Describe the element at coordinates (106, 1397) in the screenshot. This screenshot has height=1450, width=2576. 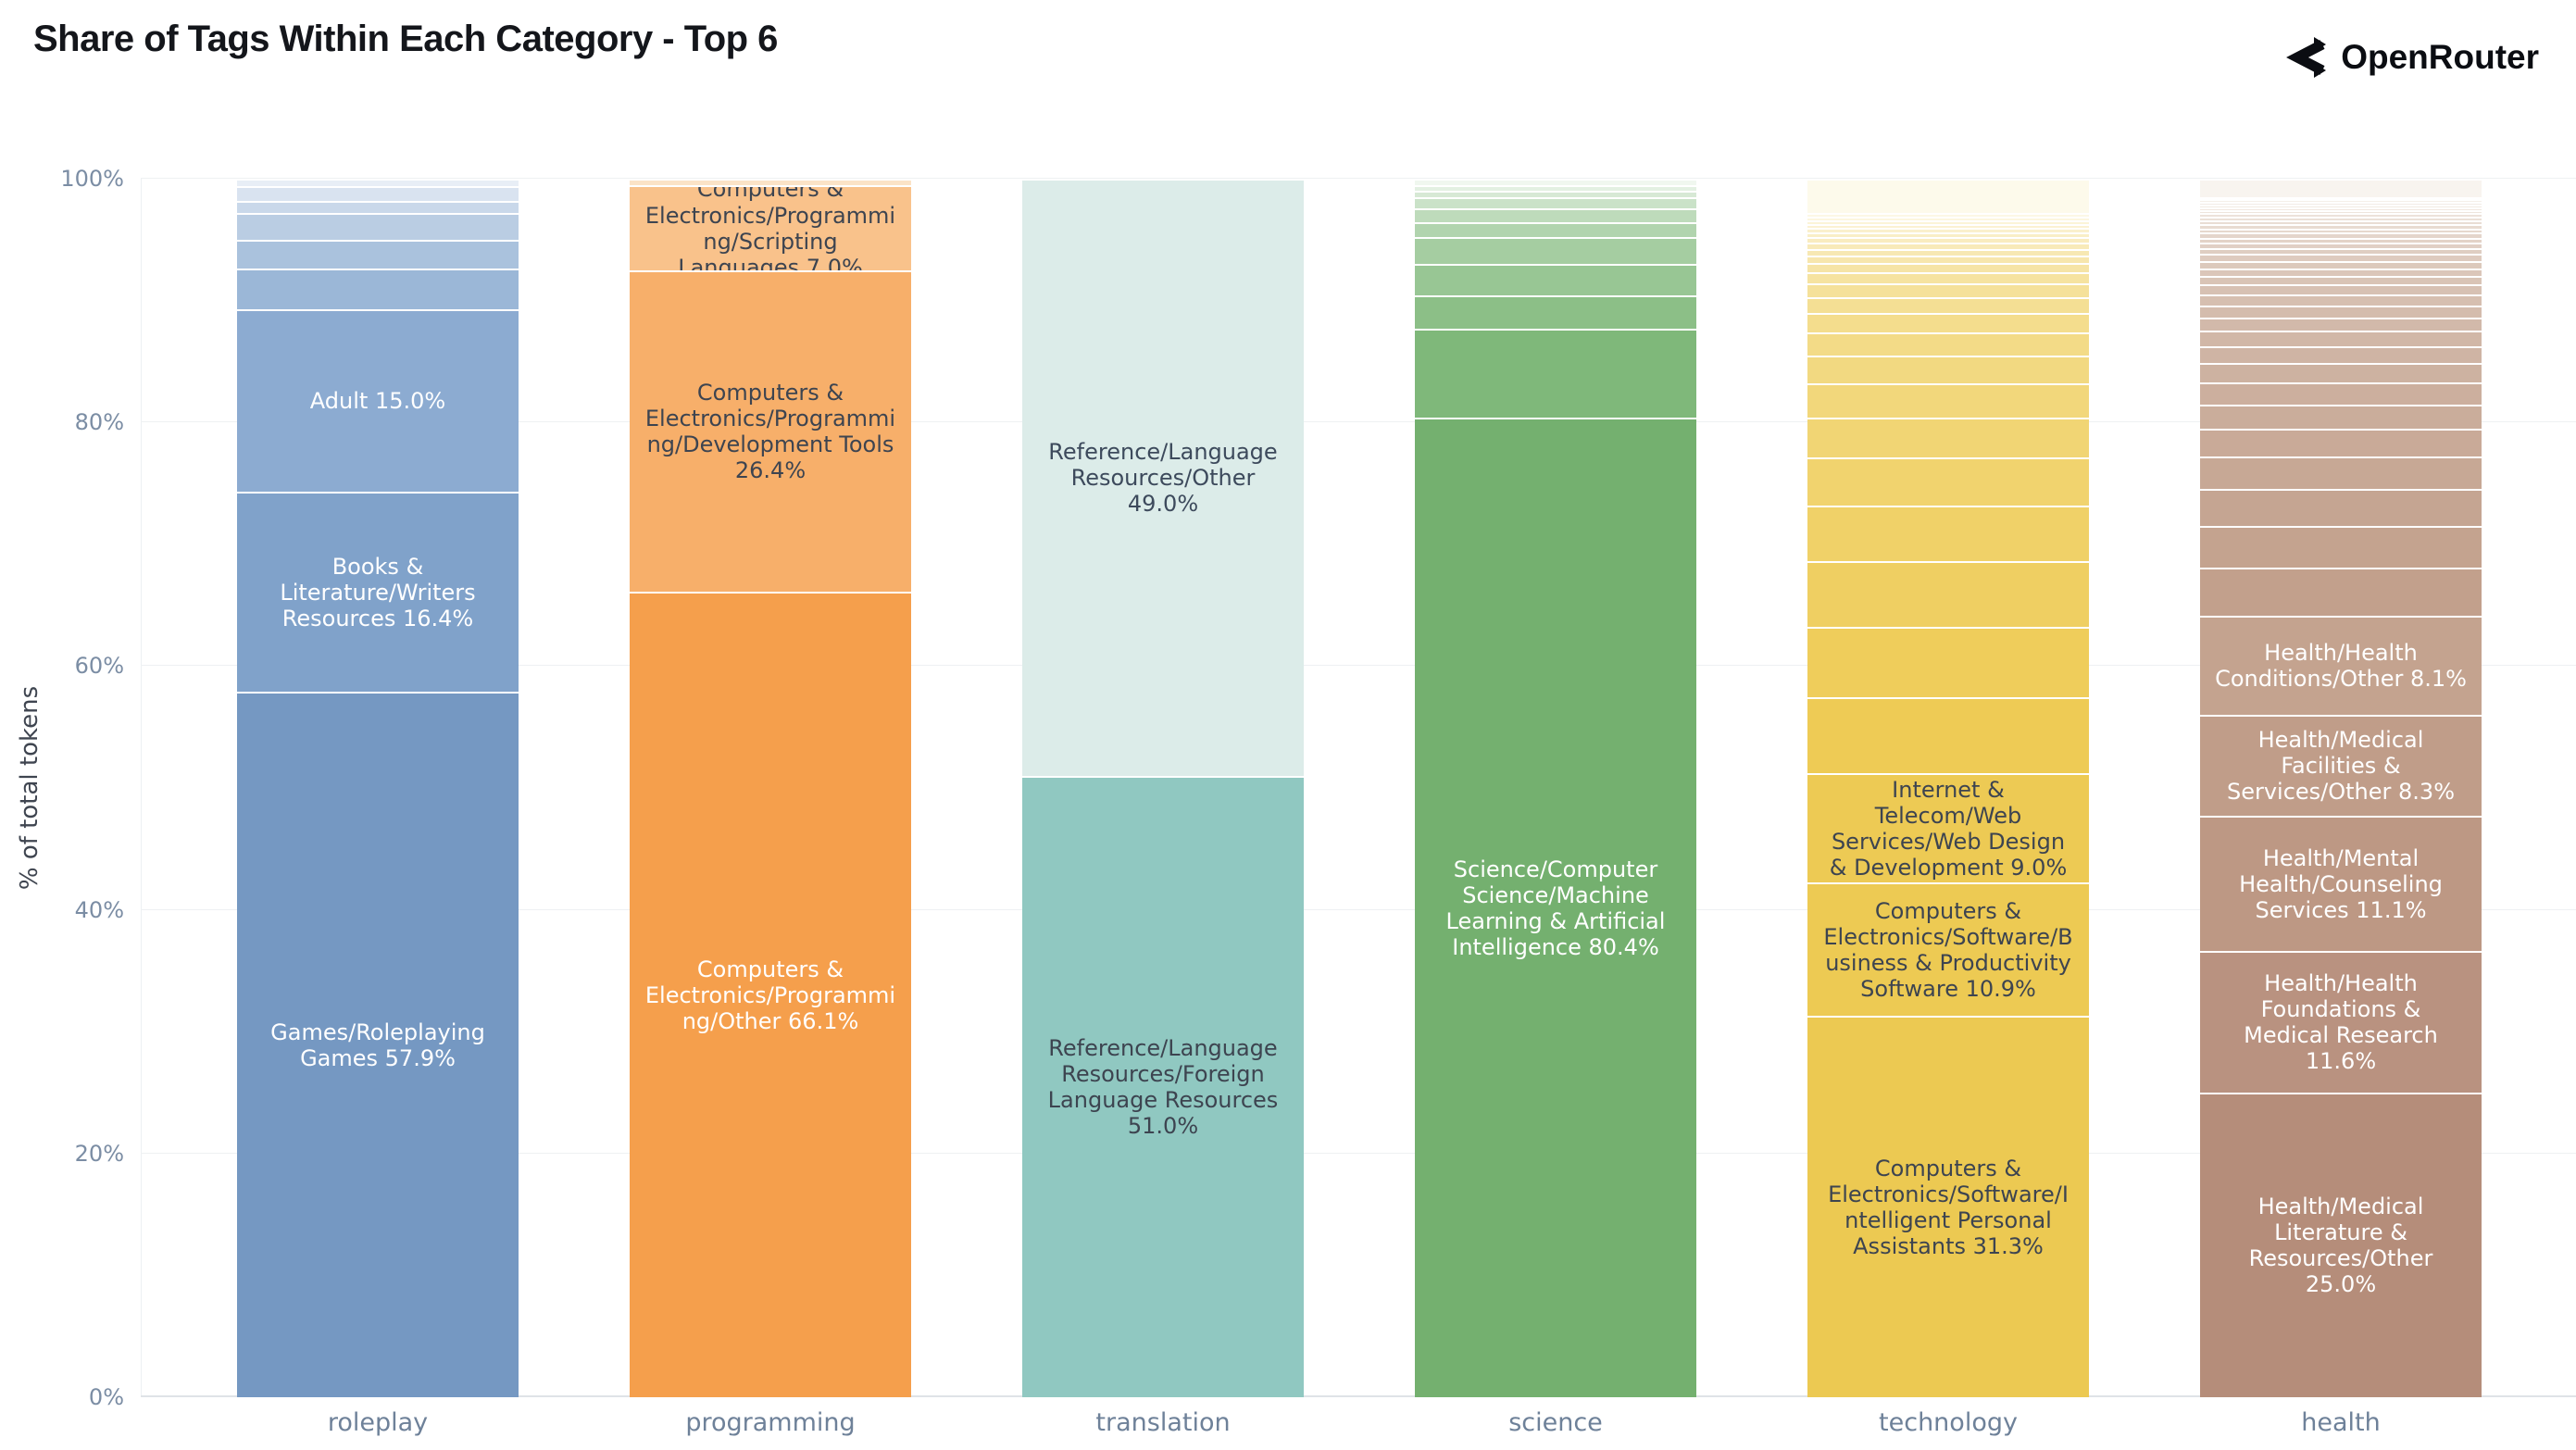
I see `y-tick-0: 0%` at that location.